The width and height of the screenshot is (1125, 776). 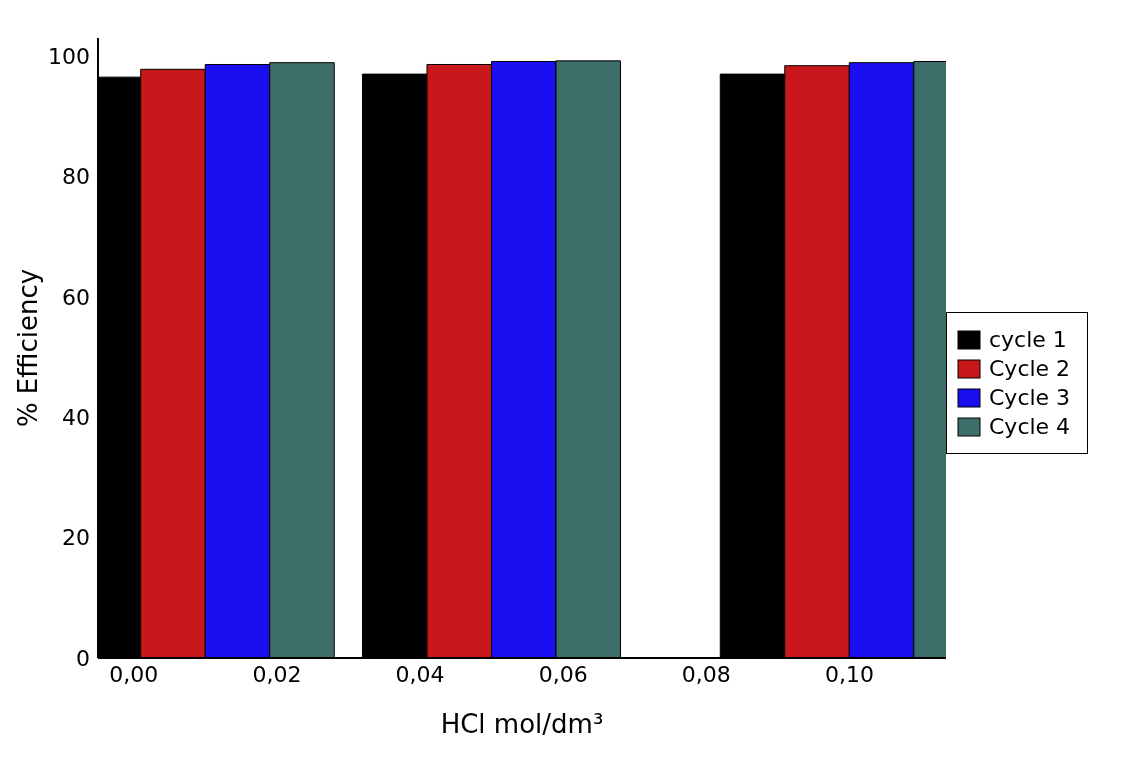 What do you see at coordinates (134, 674) in the screenshot?
I see `x-tick-label: 0,00` at bounding box center [134, 674].